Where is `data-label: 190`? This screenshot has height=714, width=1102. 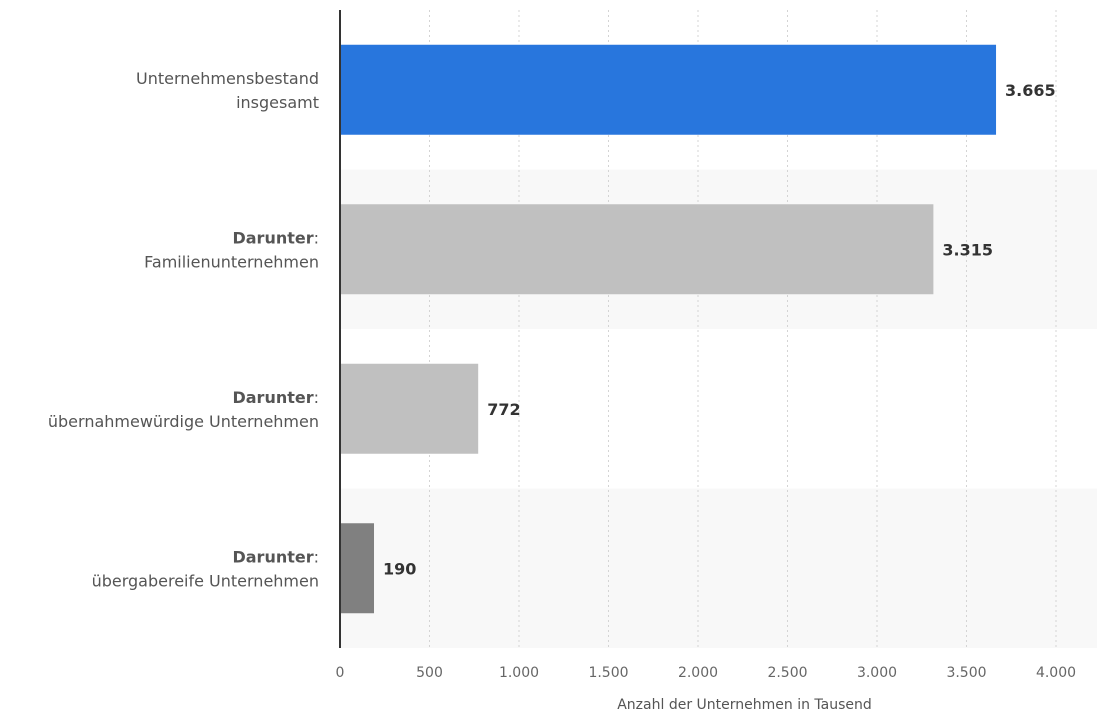
data-label: 190 is located at coordinates (399, 568).